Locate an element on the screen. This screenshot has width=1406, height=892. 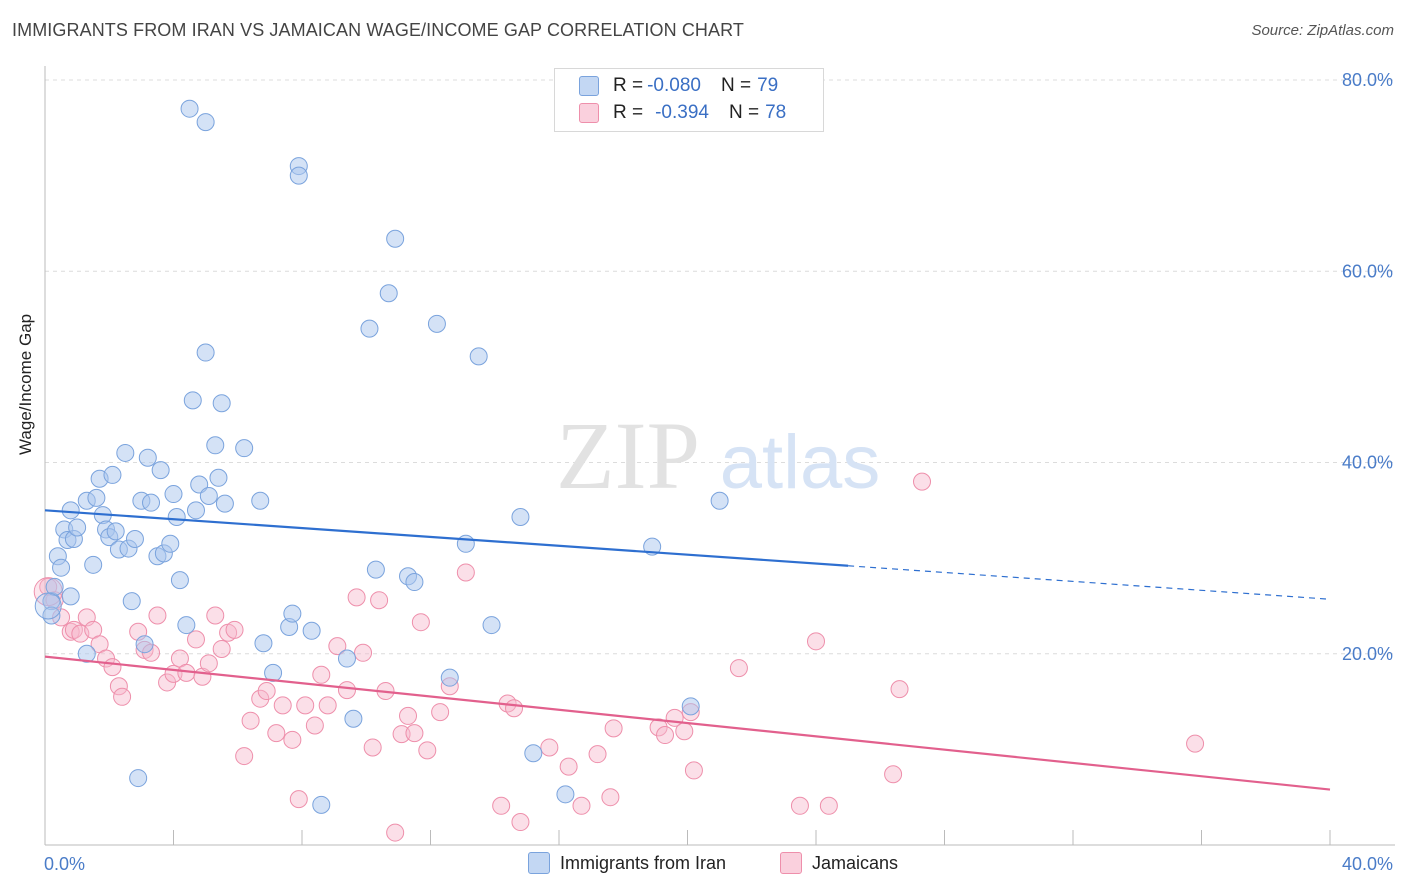
legend-r-value: -0.394 is located at coordinates (682, 112).